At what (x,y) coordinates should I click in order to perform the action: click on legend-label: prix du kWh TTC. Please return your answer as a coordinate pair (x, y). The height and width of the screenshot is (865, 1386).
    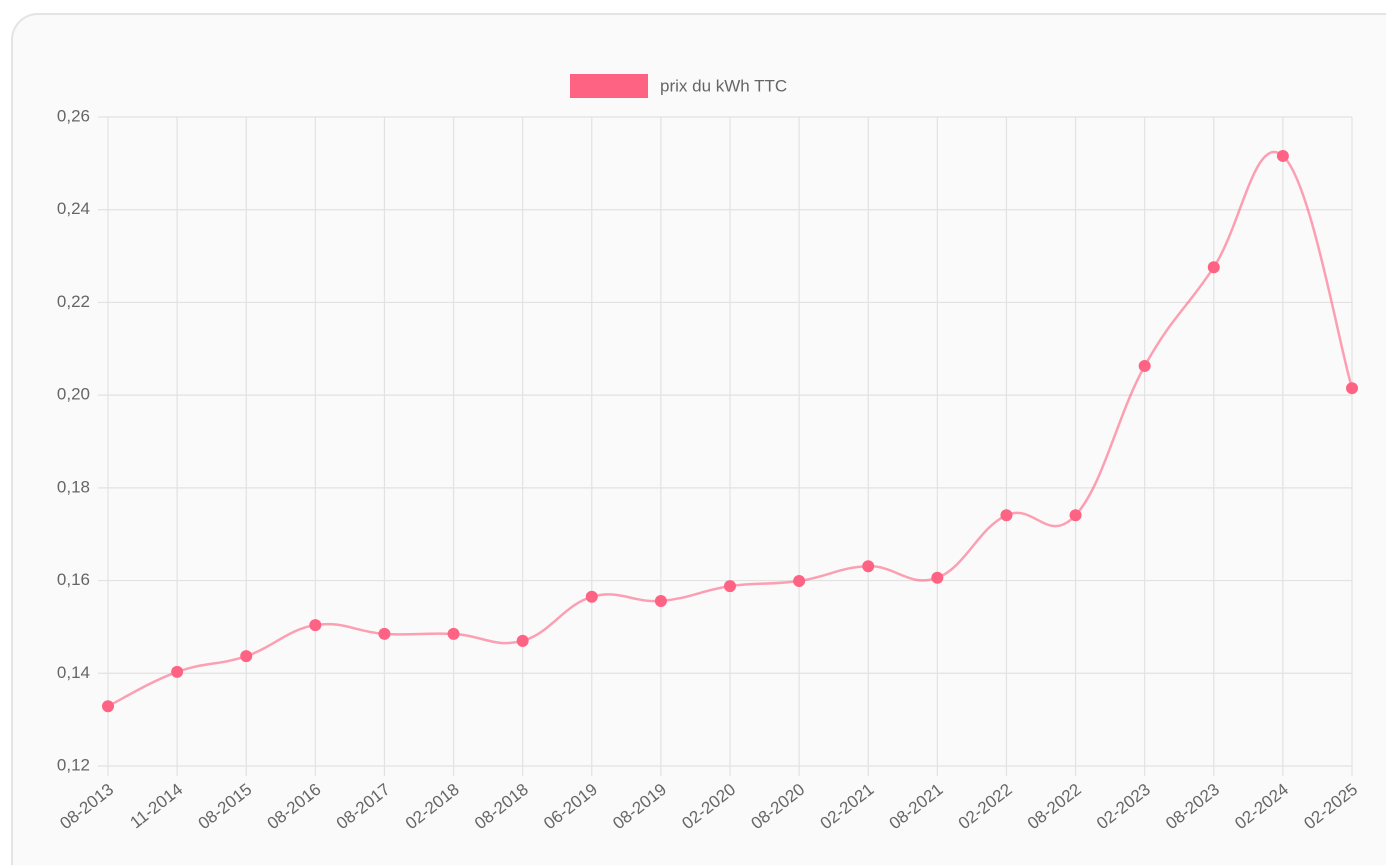
    Looking at the image, I should click on (723, 85).